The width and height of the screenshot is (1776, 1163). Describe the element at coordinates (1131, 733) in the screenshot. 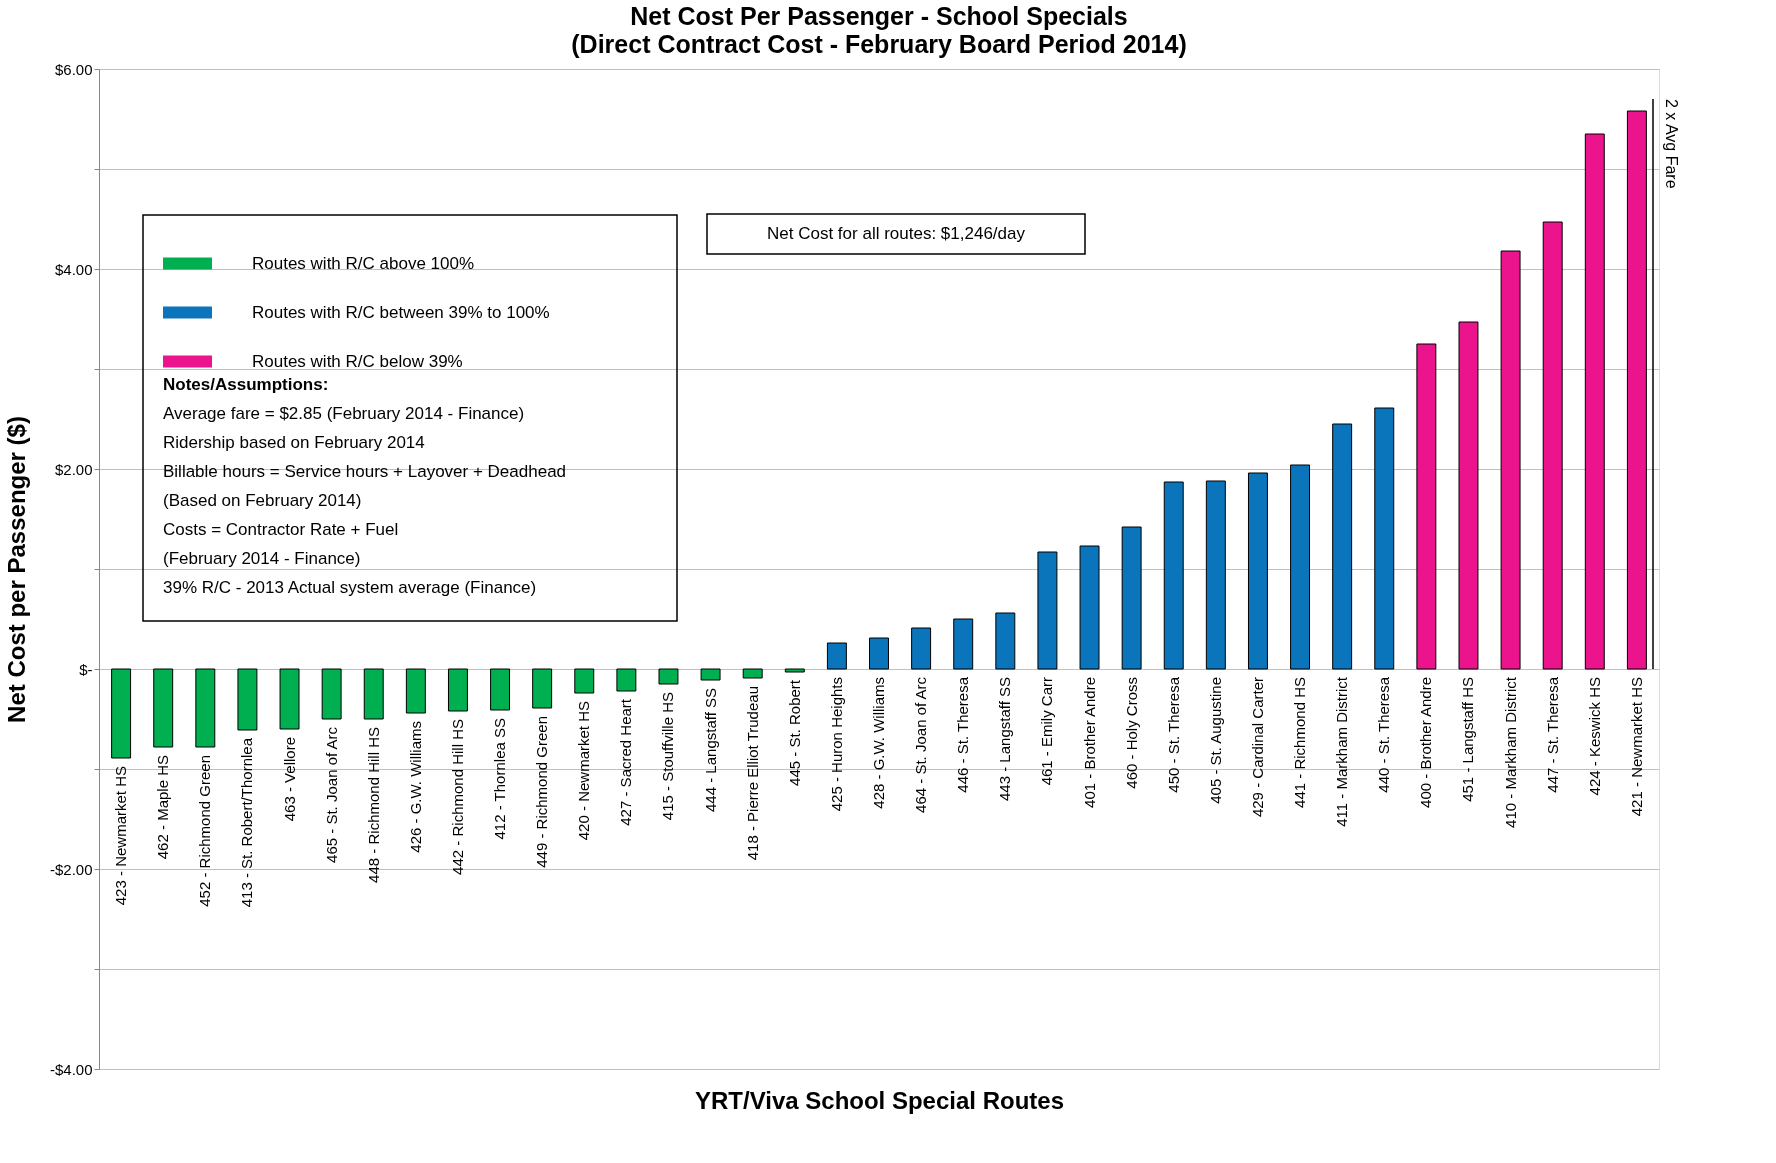

I see `x-tick-label: 460 - Holy Cross` at that location.